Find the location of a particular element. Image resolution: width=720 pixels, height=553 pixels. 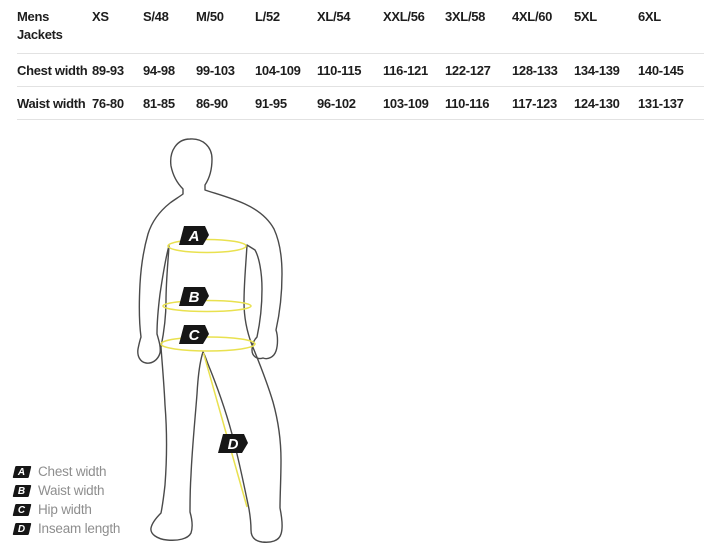

size-header-l52: L/52 is located at coordinates (267, 16).